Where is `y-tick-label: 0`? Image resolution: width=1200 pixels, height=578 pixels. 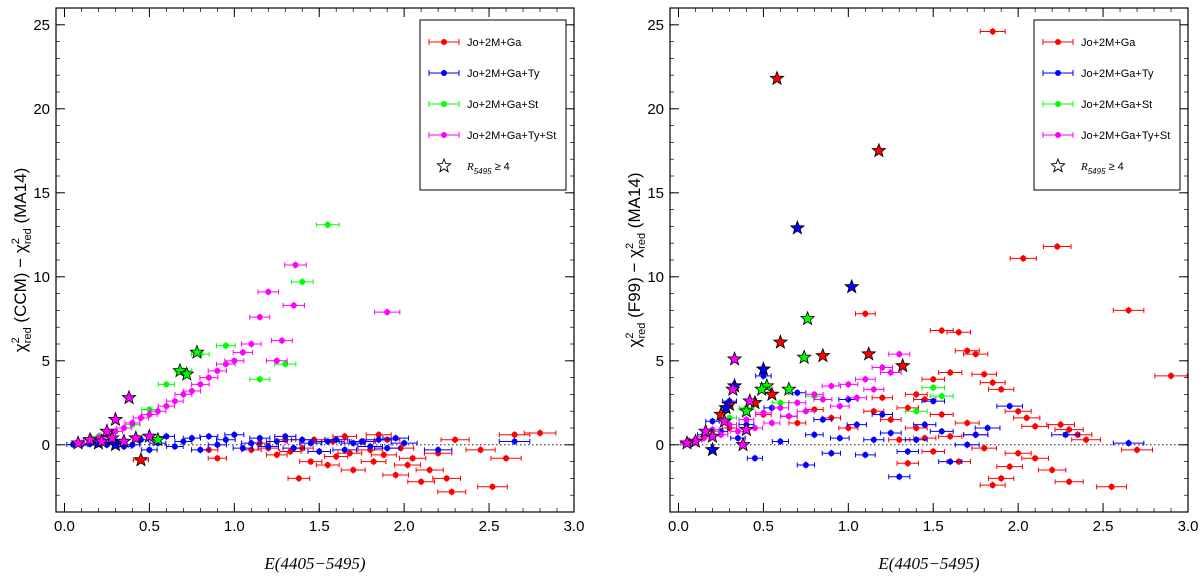 y-tick-label: 0 is located at coordinates (46, 445).